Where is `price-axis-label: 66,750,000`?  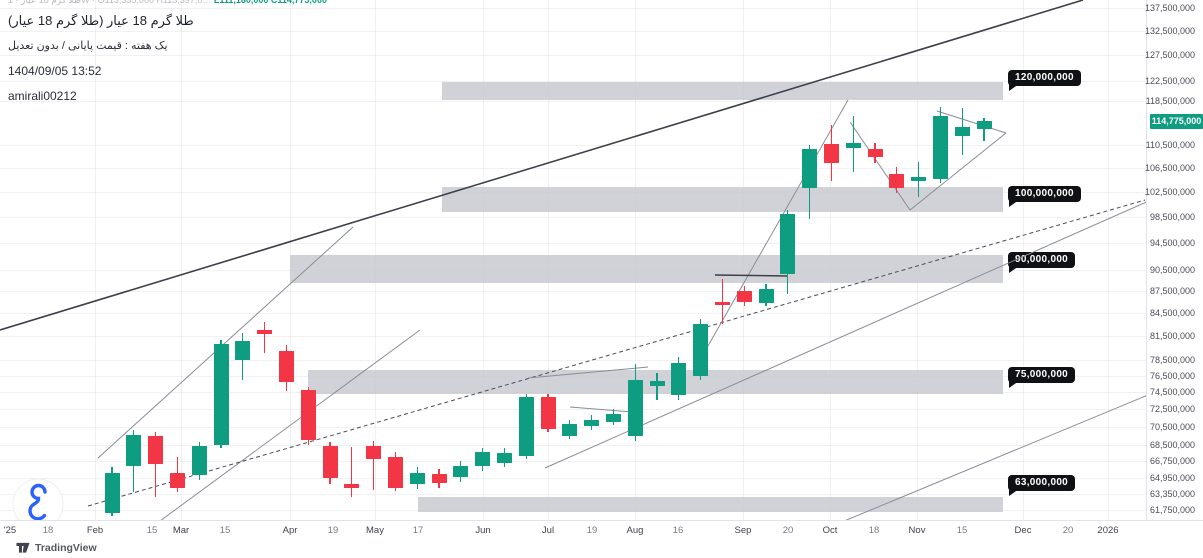
price-axis-label: 66,750,000 is located at coordinates (1172, 461).